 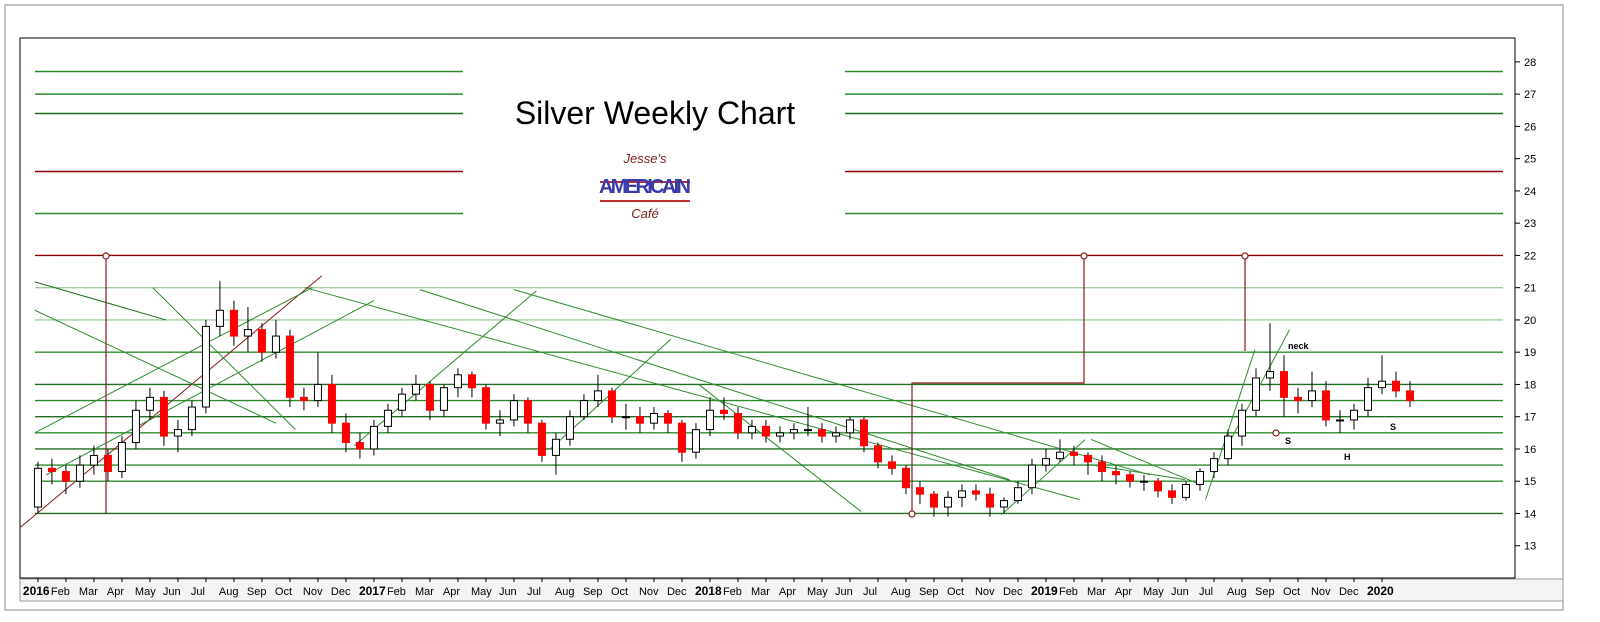 I want to click on x-axis-bar, so click(x=791, y=590).